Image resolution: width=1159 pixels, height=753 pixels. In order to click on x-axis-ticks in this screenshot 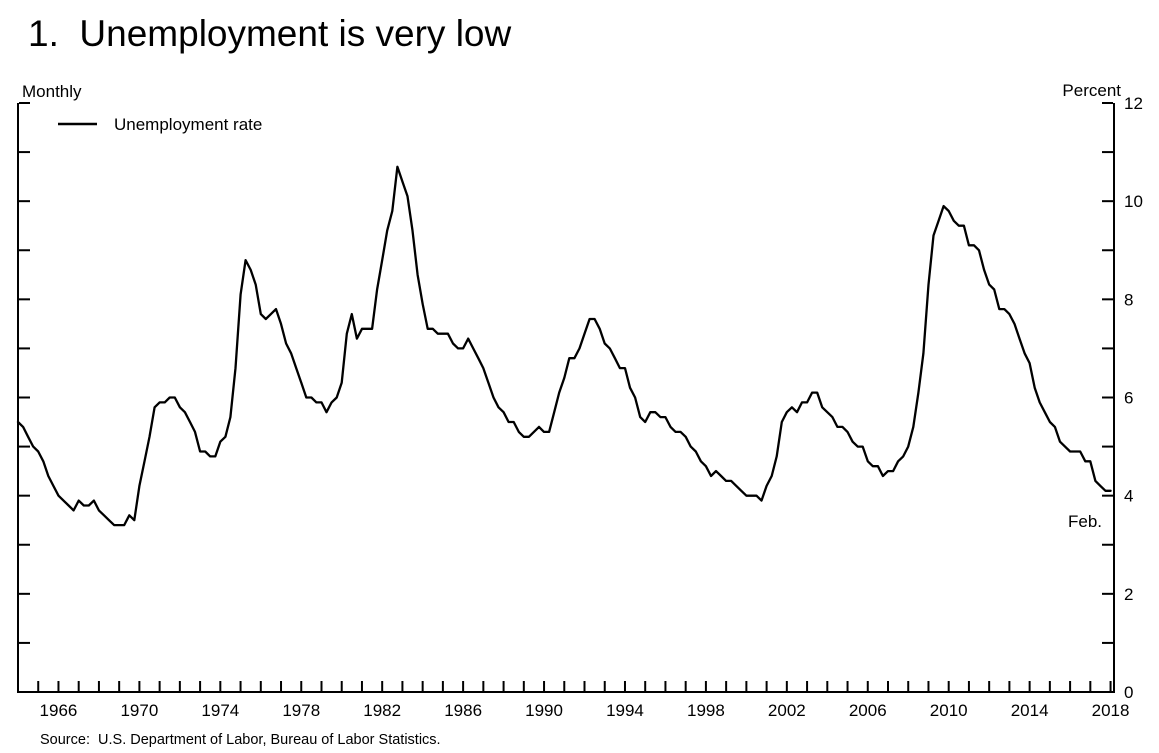, I will do `click(564, 686)`.